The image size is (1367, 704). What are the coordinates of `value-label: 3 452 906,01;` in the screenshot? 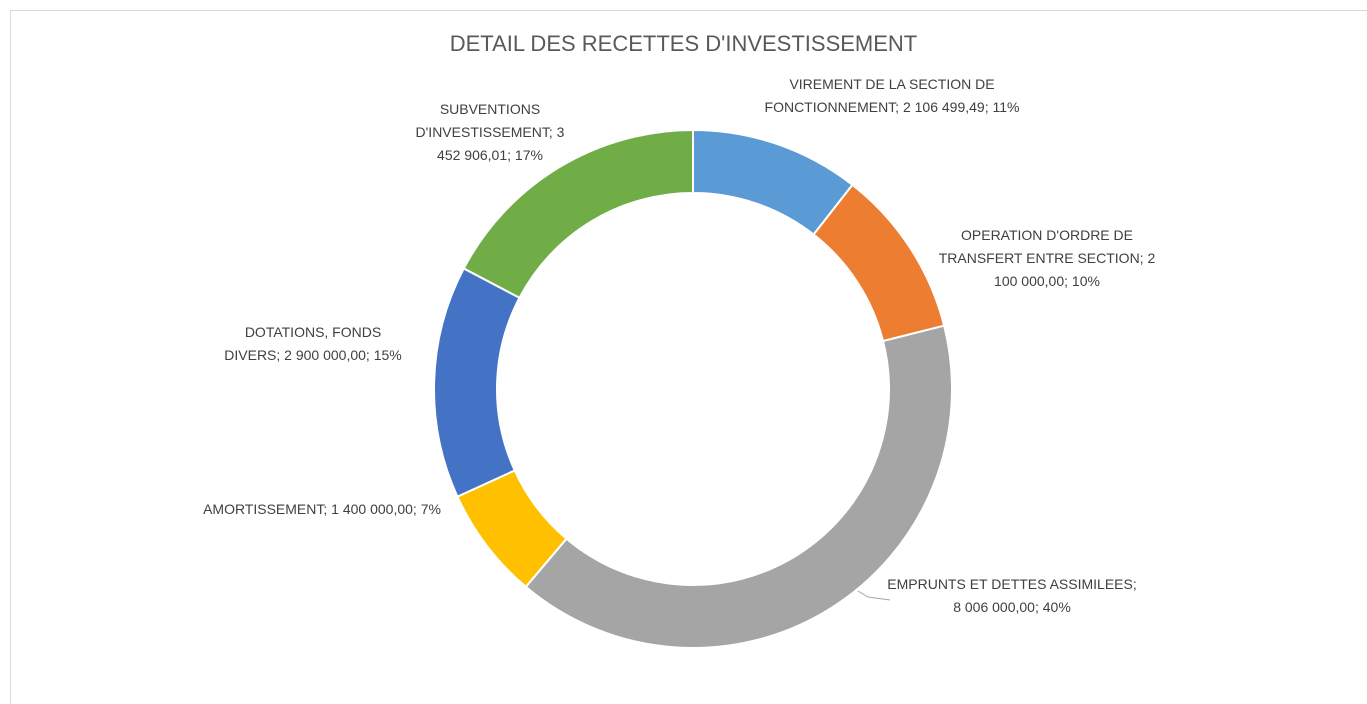 It's located at (501, 143).